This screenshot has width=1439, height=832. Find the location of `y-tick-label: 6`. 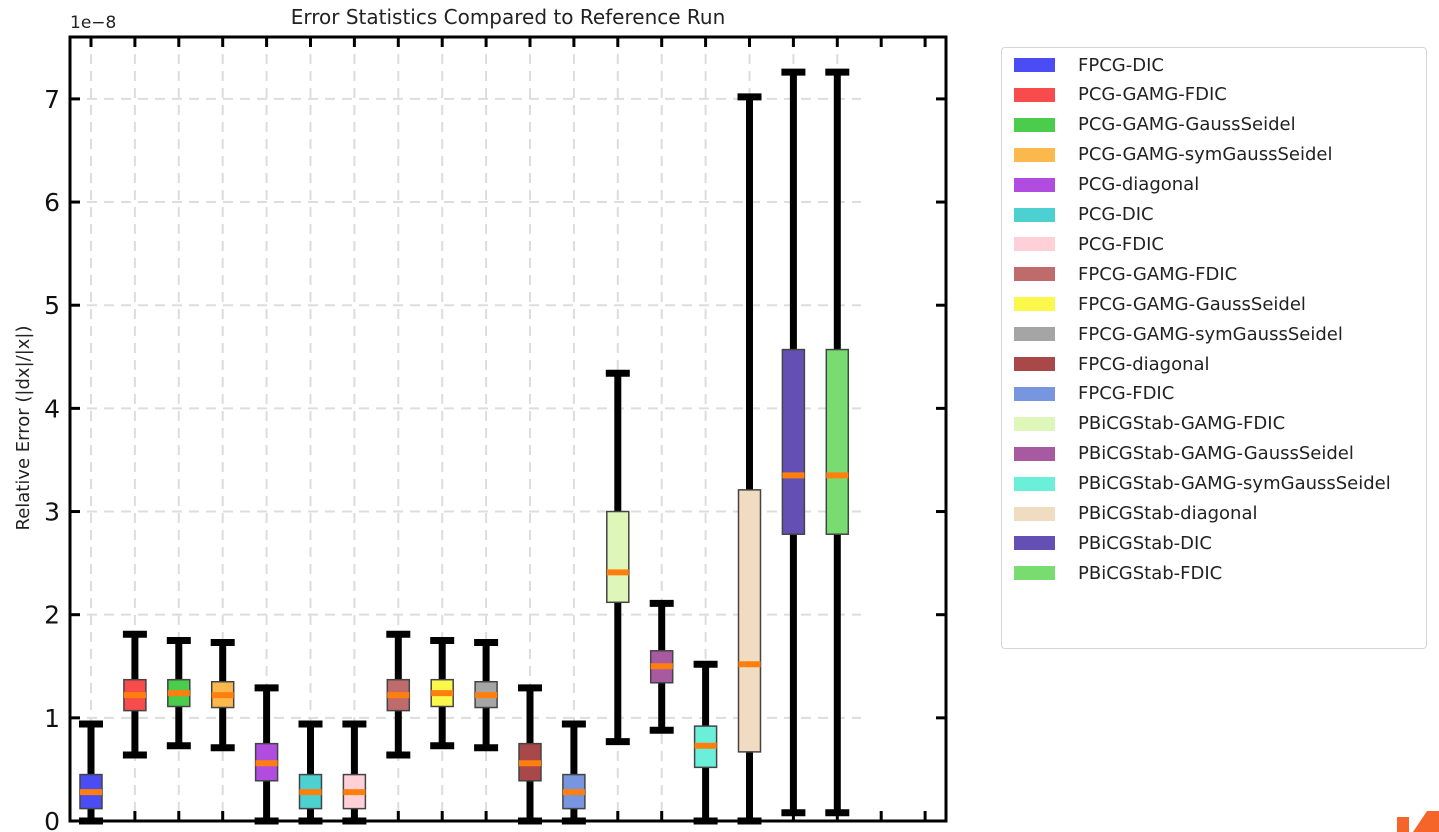

y-tick-label: 6 is located at coordinates (52, 202).